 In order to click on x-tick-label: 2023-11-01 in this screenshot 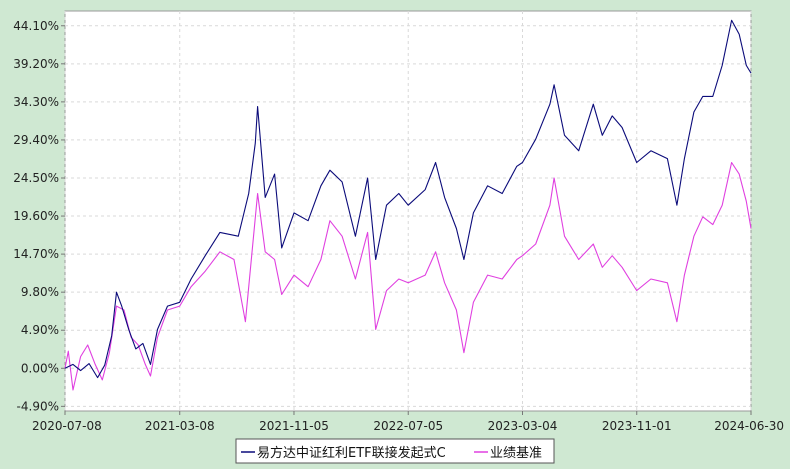, I will do `click(637, 426)`.